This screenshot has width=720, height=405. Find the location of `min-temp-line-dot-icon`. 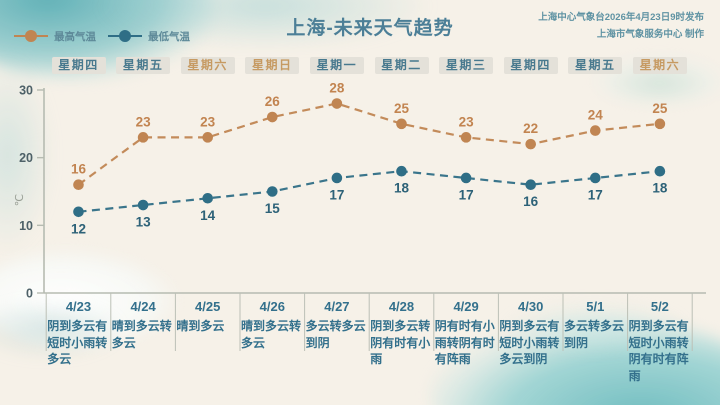

min-temp-line-dot-icon is located at coordinates (125, 36).